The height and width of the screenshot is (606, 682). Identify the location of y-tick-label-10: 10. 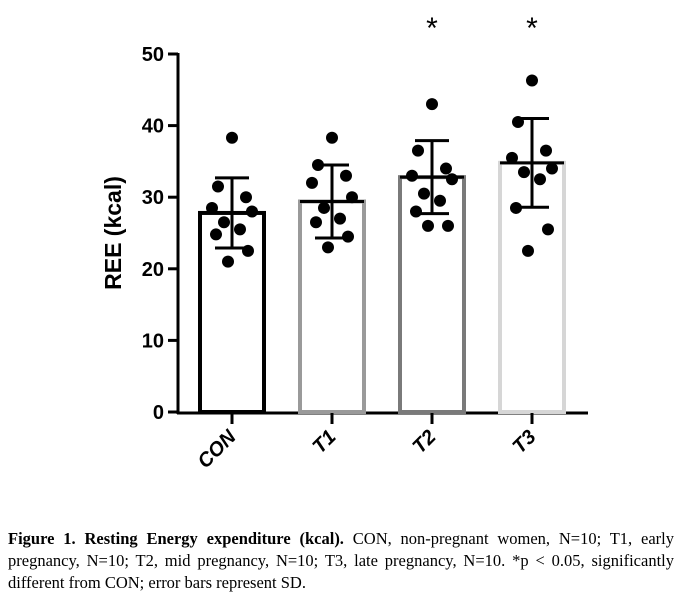
(153, 341).